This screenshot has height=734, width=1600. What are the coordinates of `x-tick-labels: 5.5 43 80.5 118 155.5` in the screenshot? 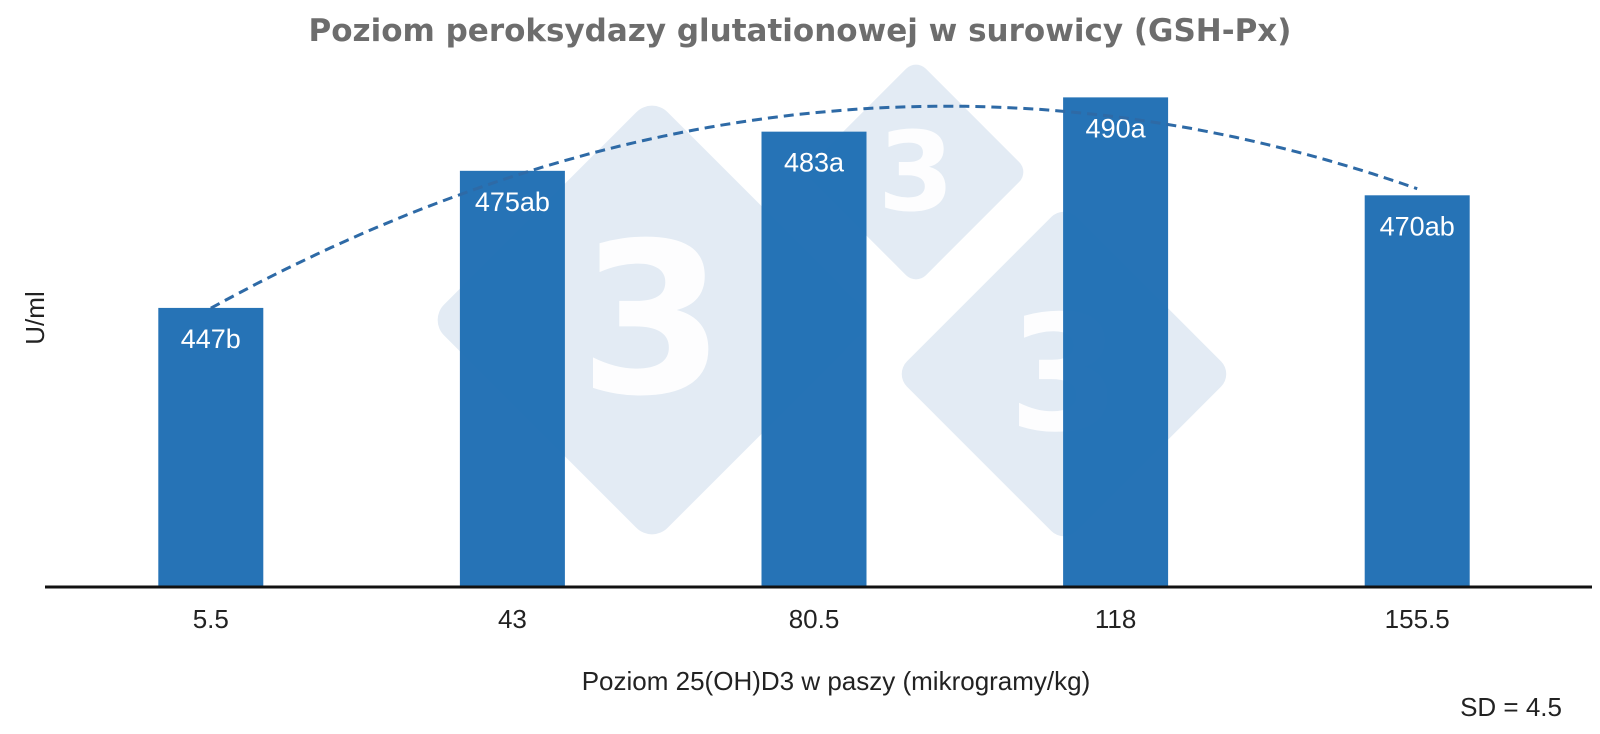 It's located at (821, 619).